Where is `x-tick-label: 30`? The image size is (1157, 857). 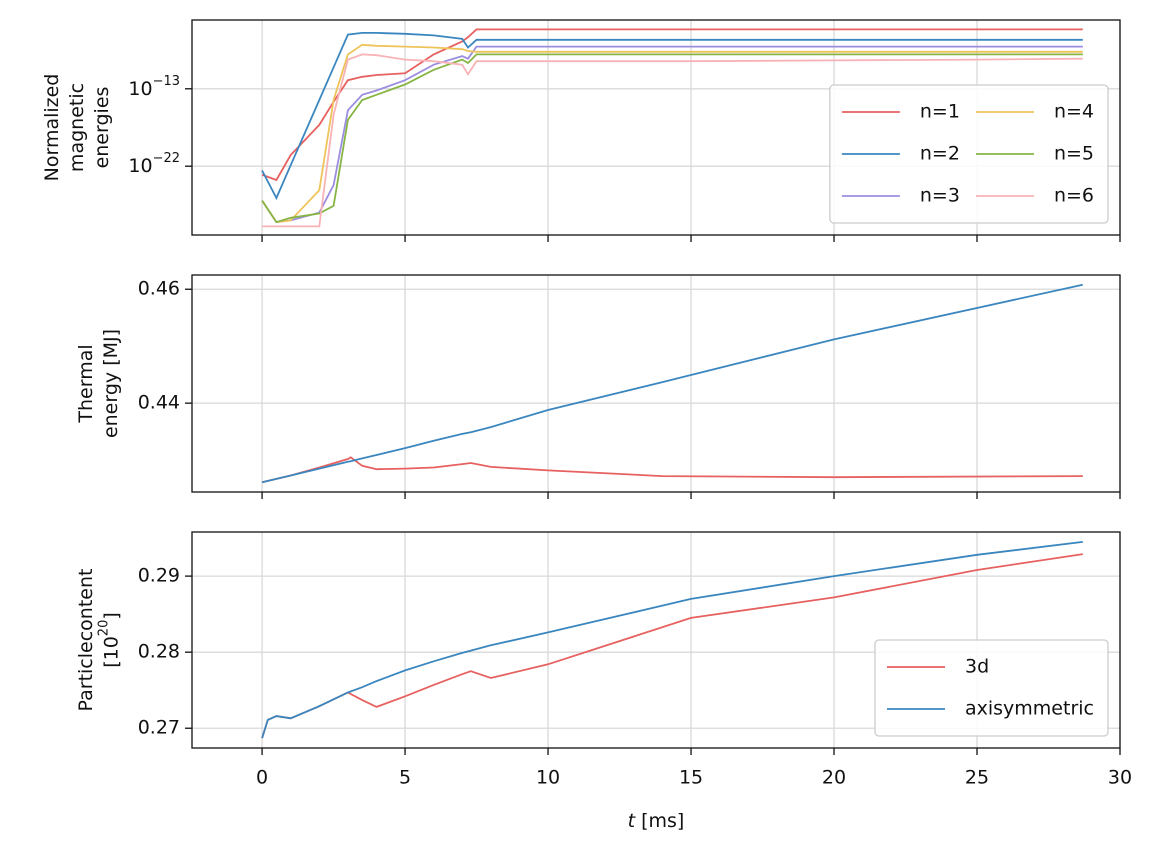 x-tick-label: 30 is located at coordinates (1120, 778).